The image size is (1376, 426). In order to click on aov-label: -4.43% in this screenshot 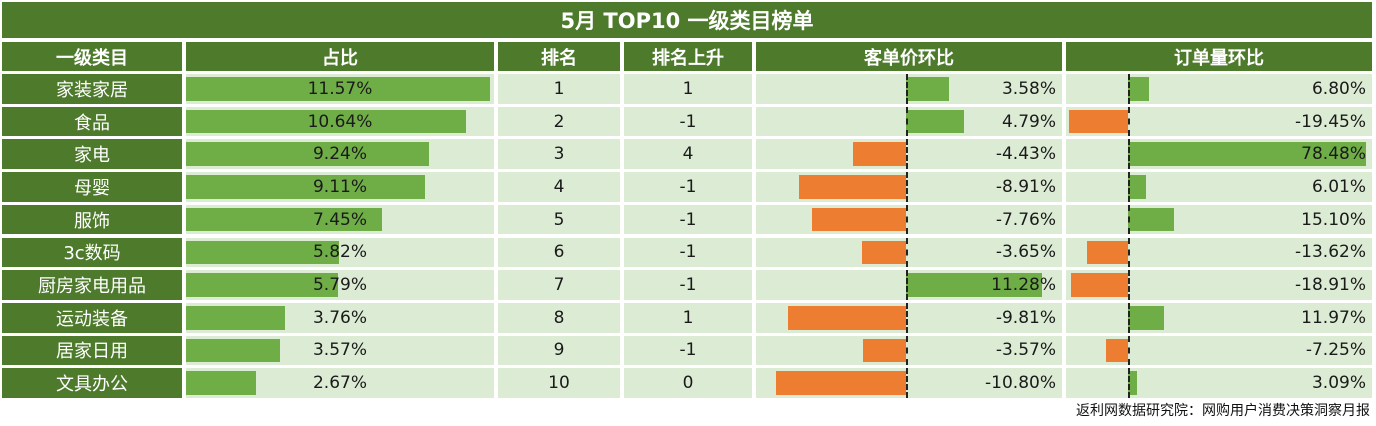, I will do `click(1025, 154)`.